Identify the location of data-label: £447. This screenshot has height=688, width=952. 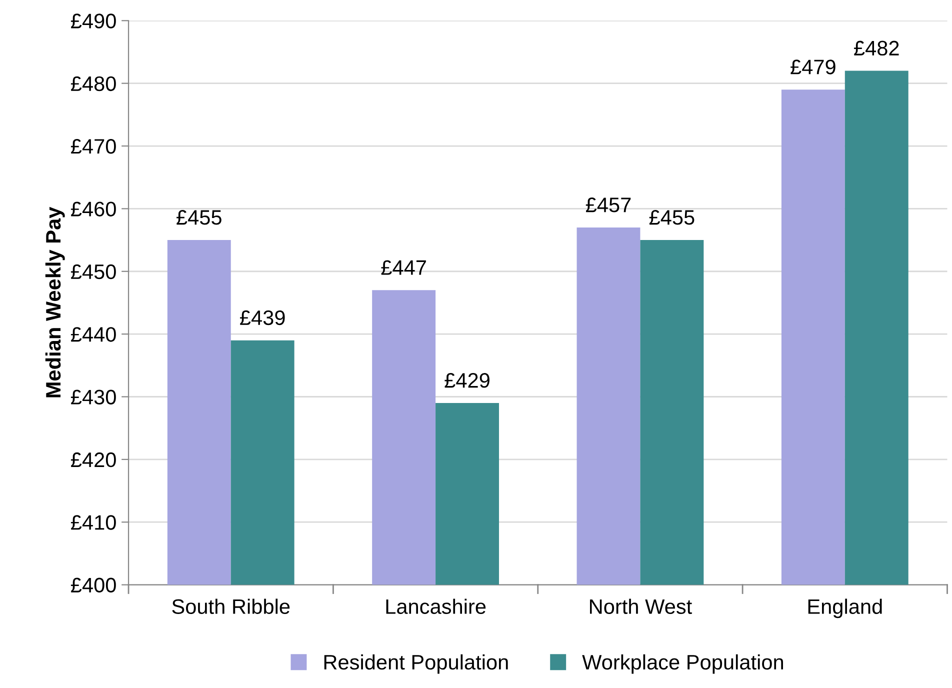
(403, 267).